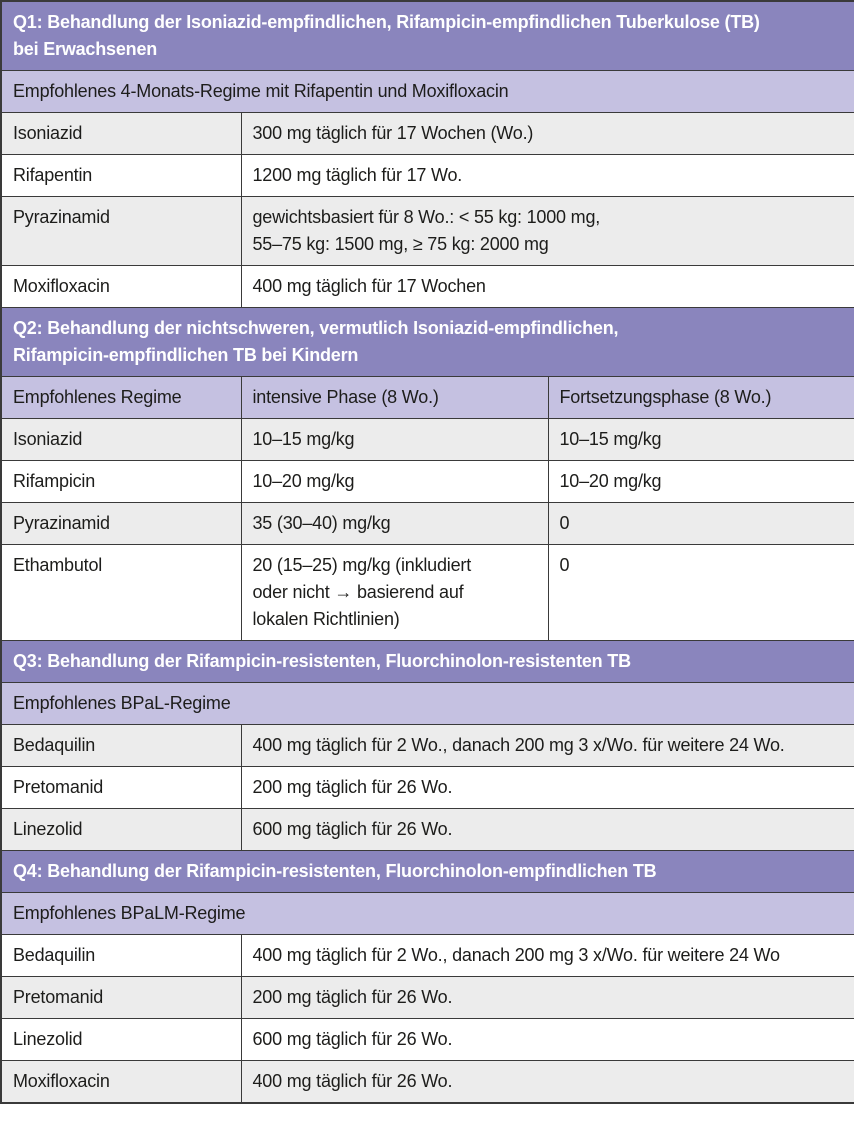 Image resolution: width=854 pixels, height=1130 pixels. I want to click on intensive-phase-cell: 10–15 mg/kg, so click(394, 439).